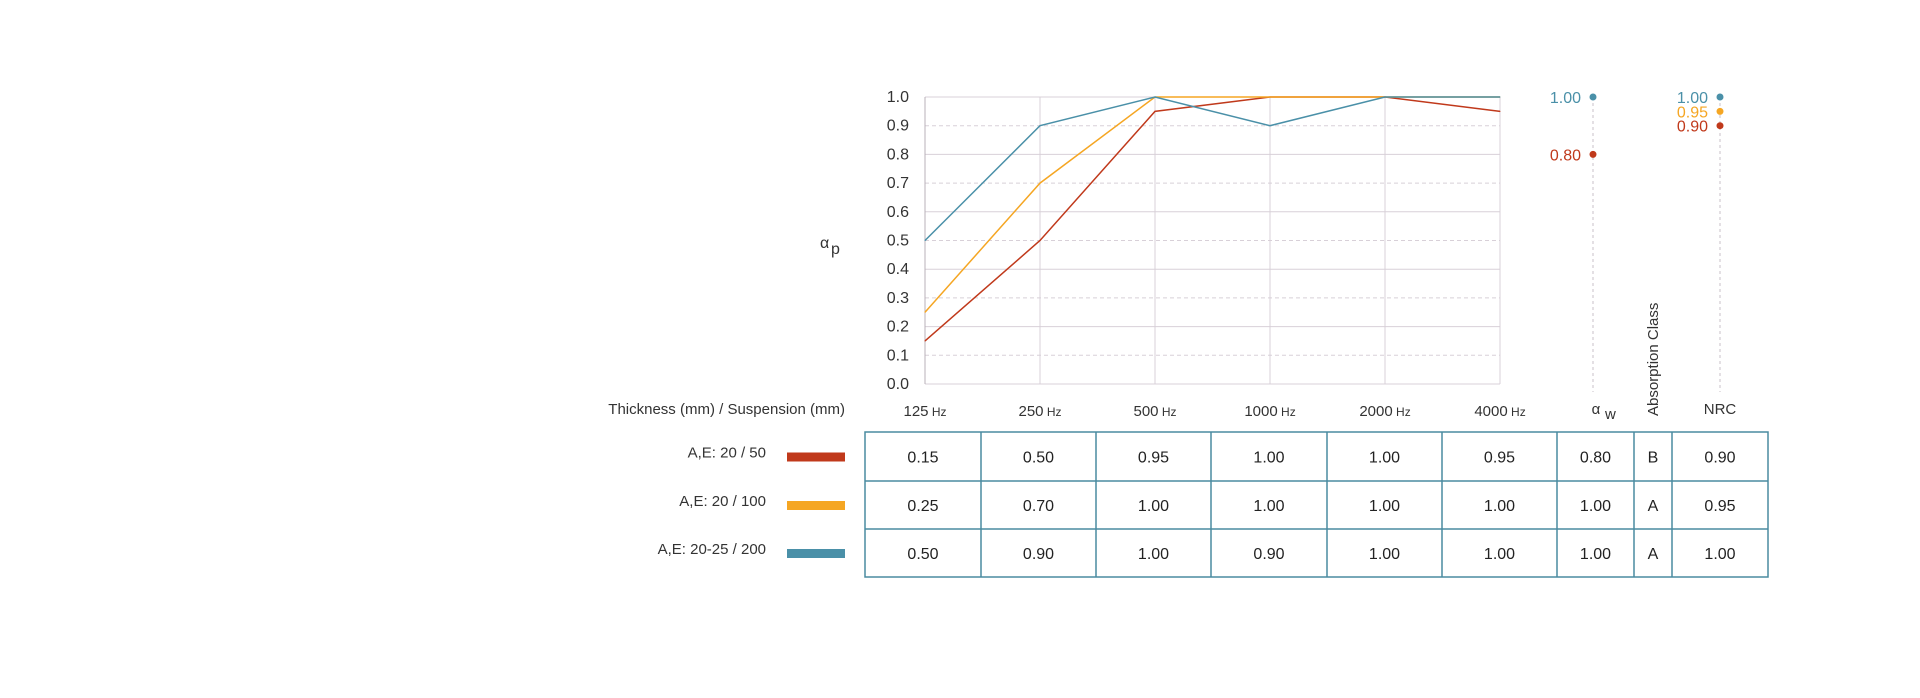 The image size is (1920, 698). What do you see at coordinates (1269, 411) in the screenshot?
I see `x-tick-label: 1000 Hz` at bounding box center [1269, 411].